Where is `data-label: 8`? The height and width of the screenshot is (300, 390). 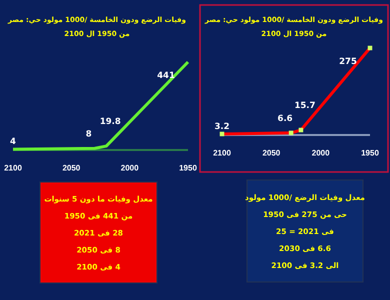
data-label: 8 is located at coordinates (89, 134).